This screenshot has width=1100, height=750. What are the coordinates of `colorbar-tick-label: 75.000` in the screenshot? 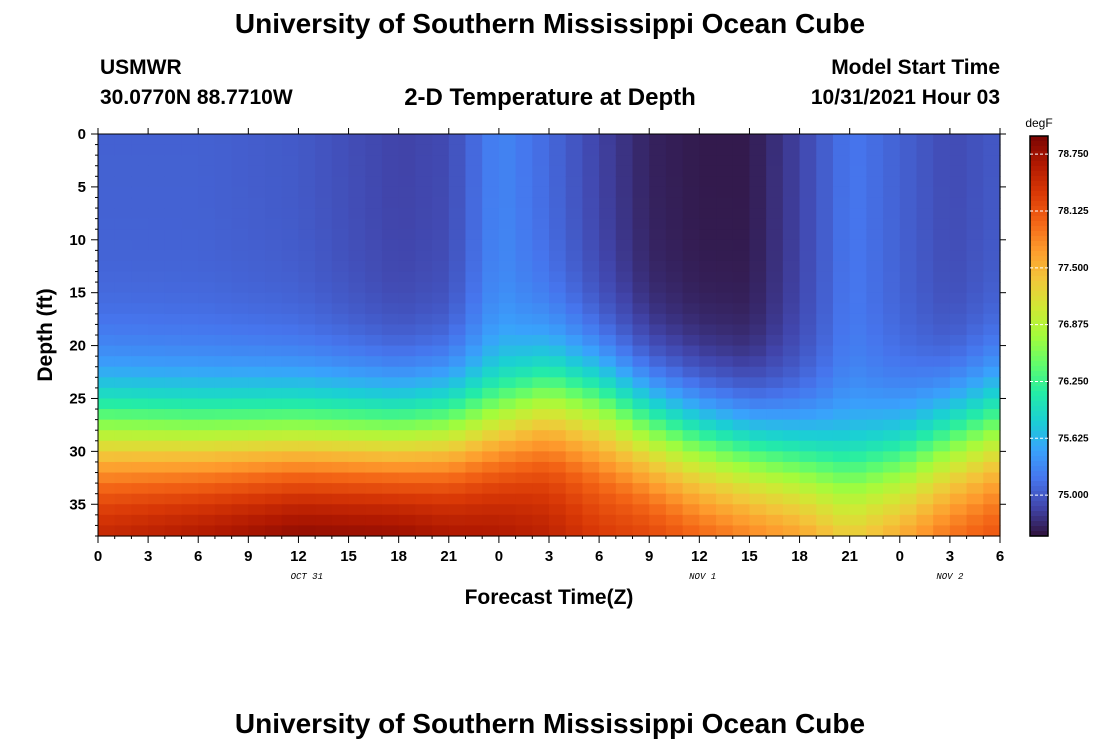 It's located at (1073, 495).